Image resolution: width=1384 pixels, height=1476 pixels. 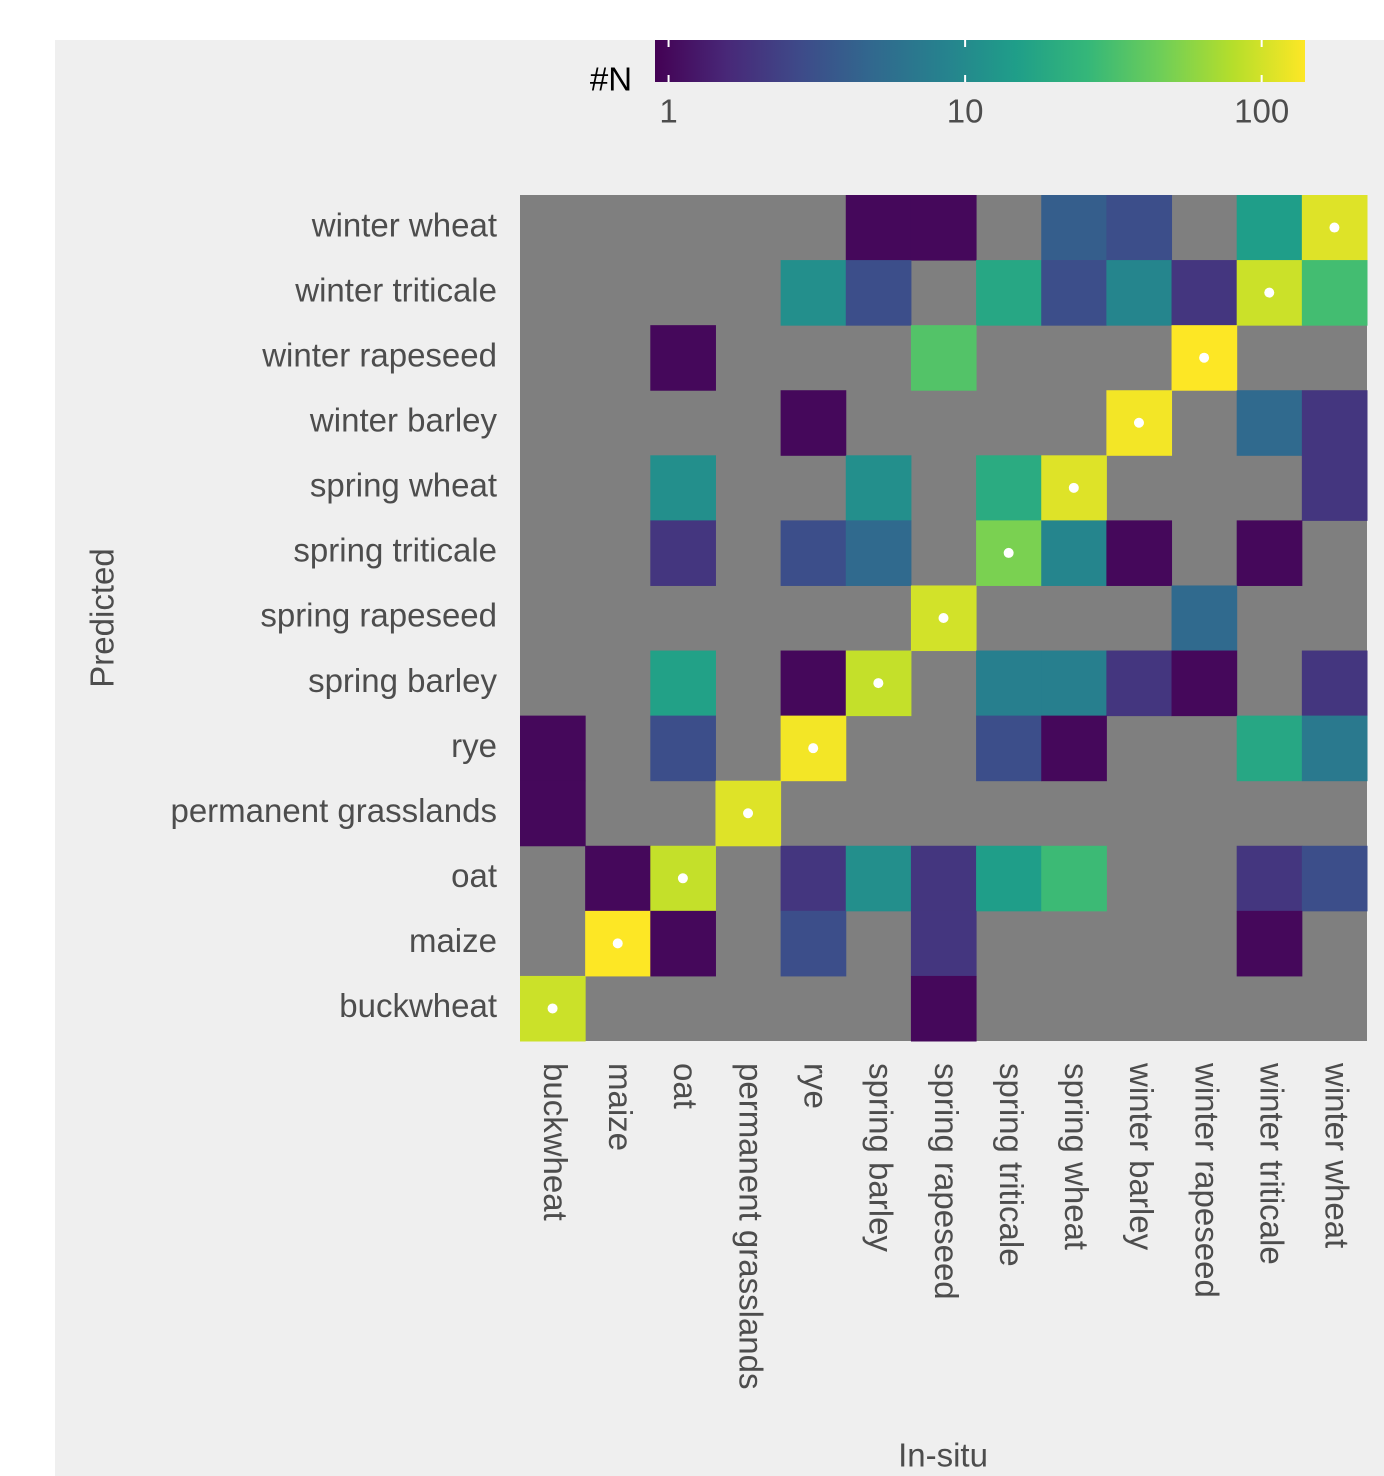 I want to click on x-tick-label: spring triticale, so click(x=1011, y=1165).